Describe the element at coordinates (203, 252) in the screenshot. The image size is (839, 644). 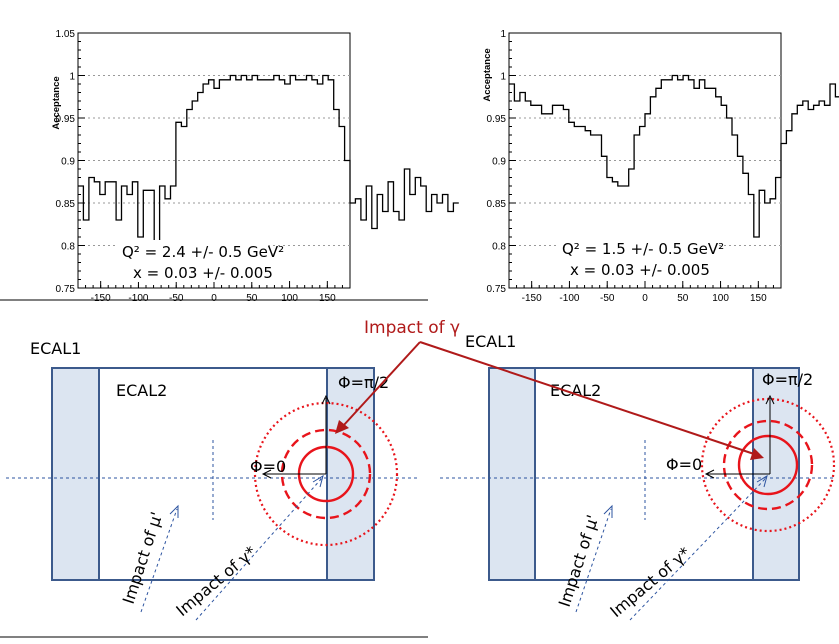
I see `q2-annotation: Q² = 2.4 +/- 0.5 GeV²` at that location.